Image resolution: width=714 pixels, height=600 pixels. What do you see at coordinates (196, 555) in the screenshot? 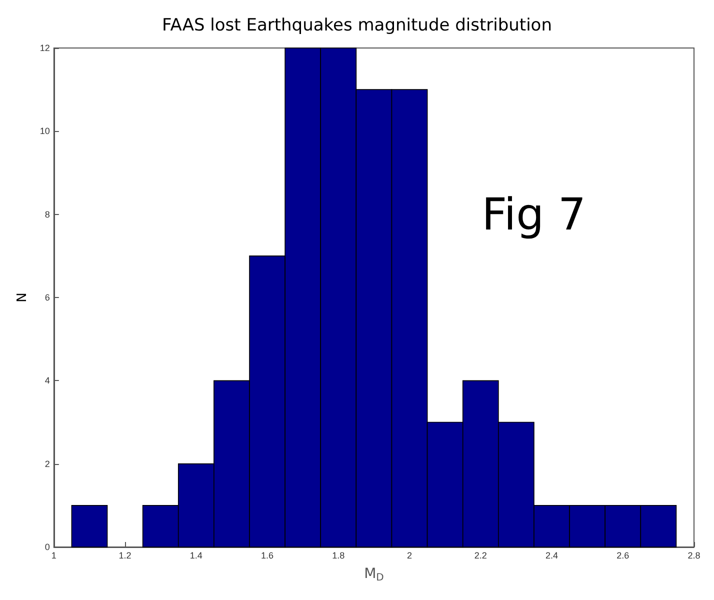
I see `x-tick-label: 1.4` at bounding box center [196, 555].